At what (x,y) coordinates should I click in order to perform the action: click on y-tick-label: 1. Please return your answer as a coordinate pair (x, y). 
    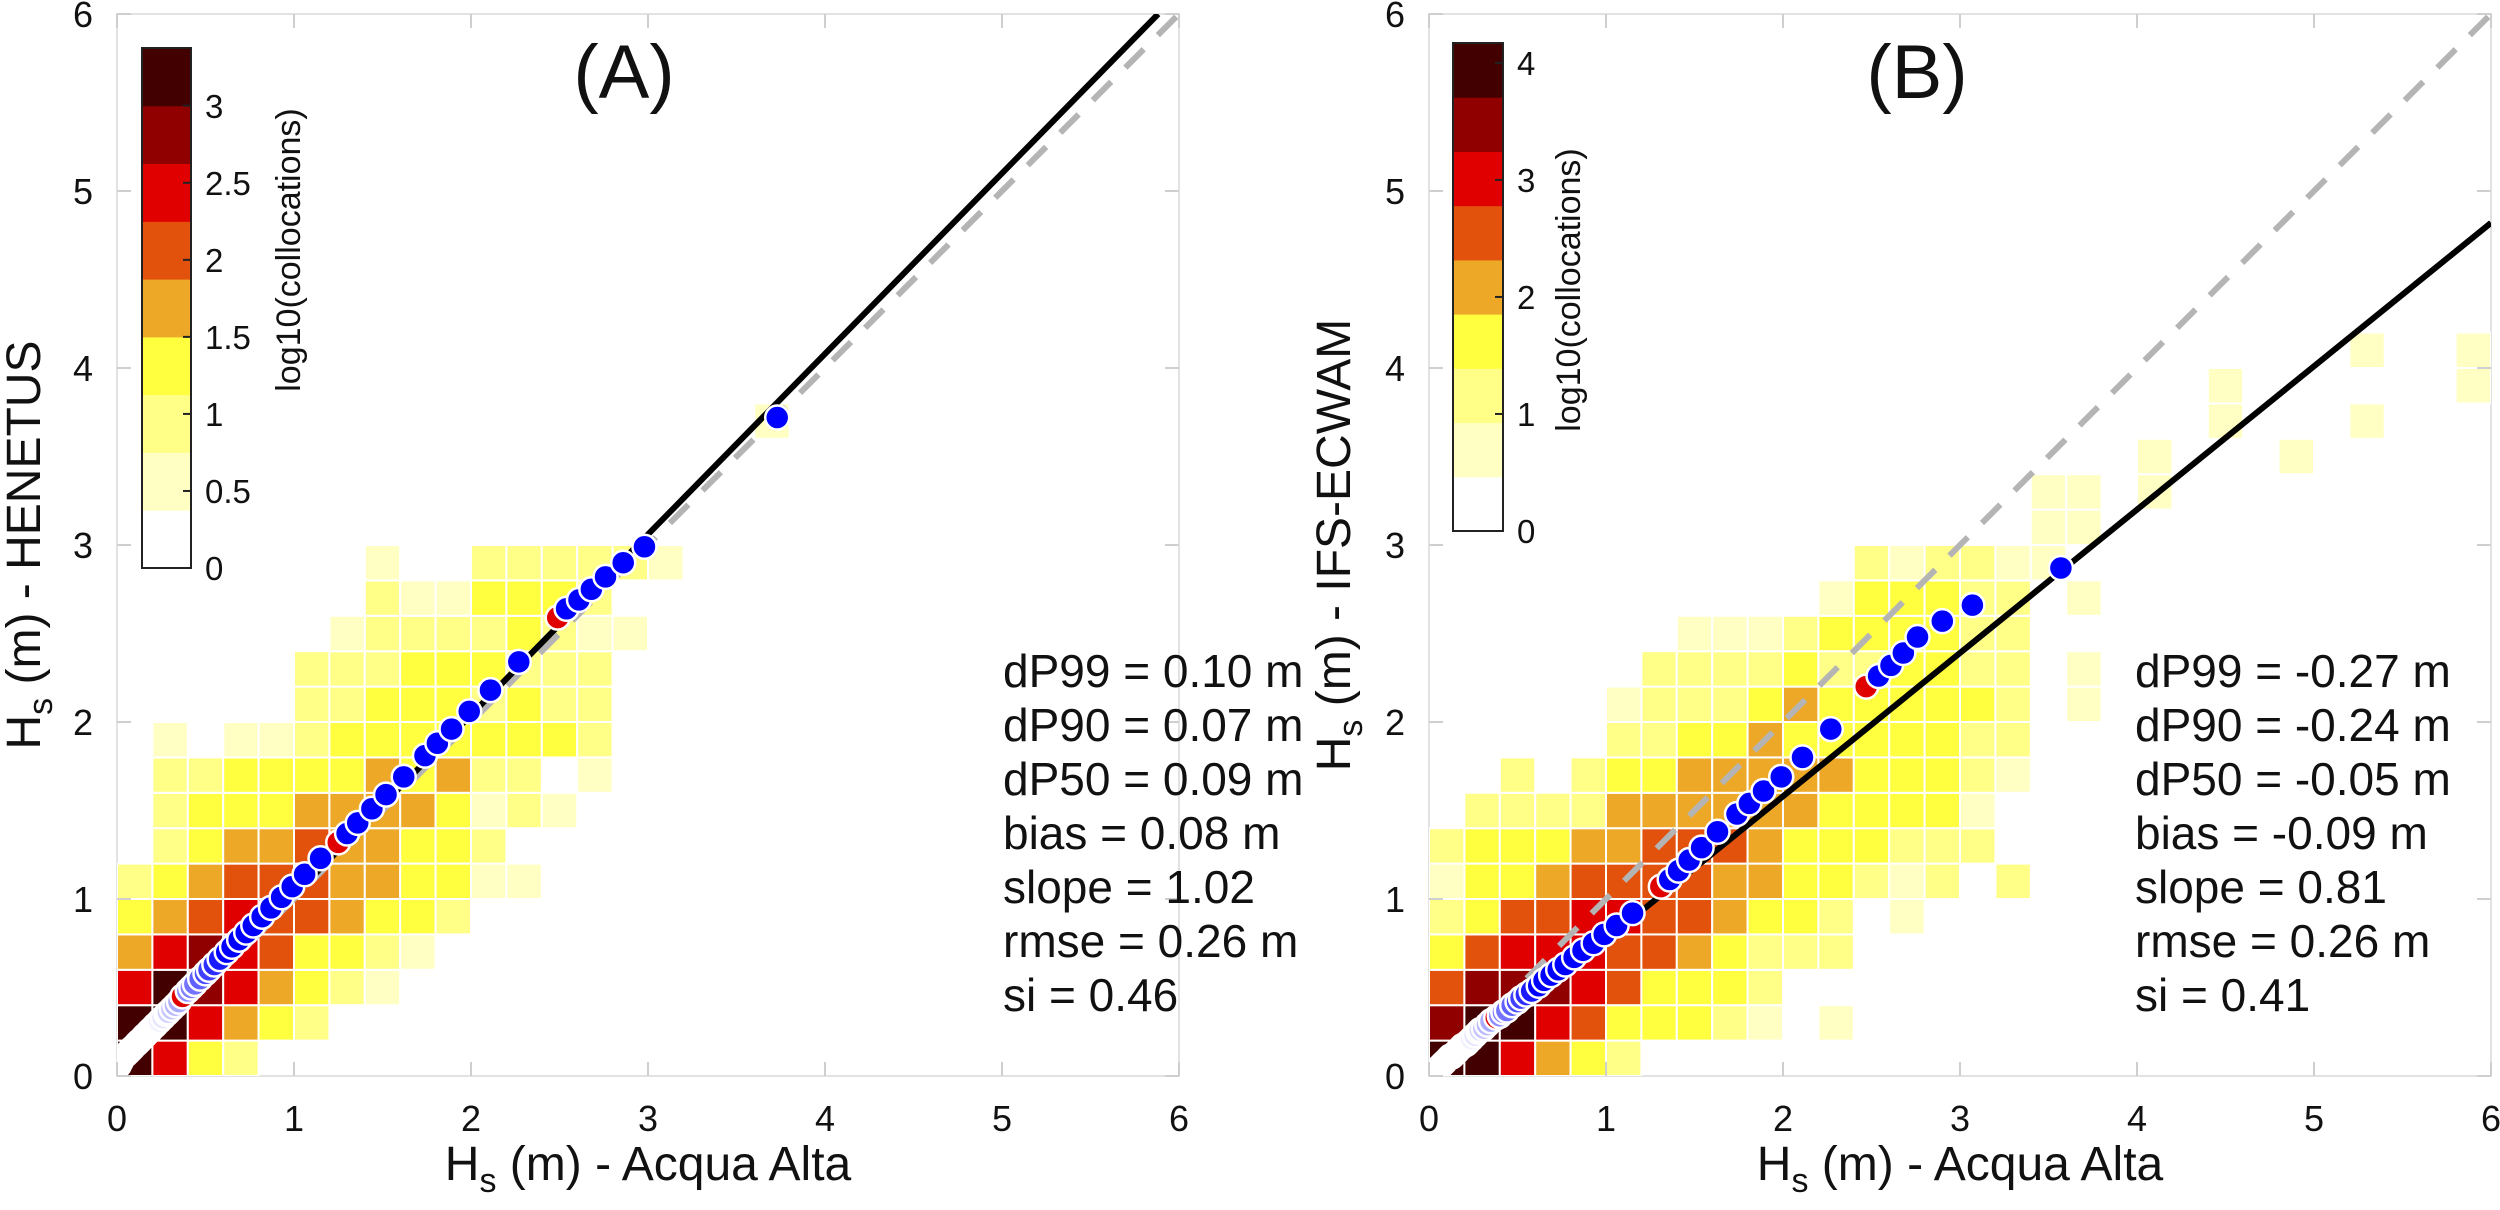
    Looking at the image, I should click on (1395, 899).